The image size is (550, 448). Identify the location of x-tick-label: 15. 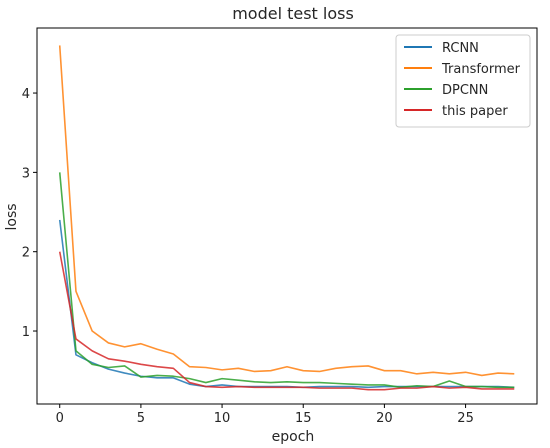
(303, 418).